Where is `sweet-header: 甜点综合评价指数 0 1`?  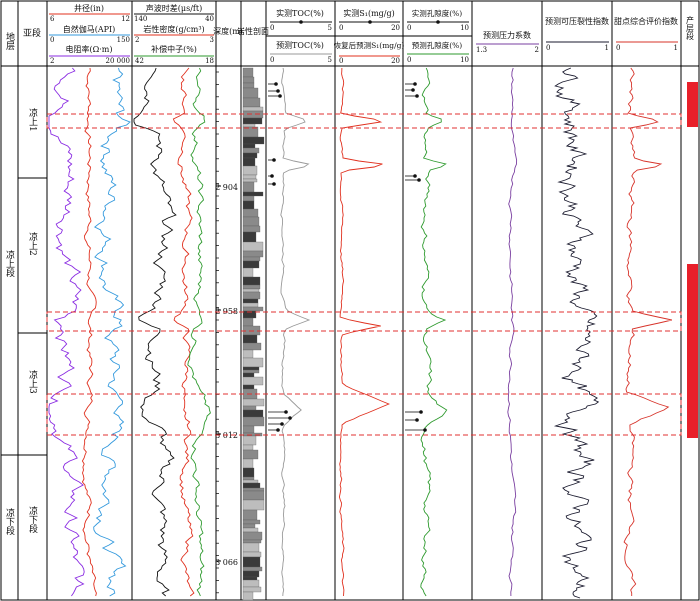 sweet-header: 甜点综合评价指数 0 1 is located at coordinates (646, 34).